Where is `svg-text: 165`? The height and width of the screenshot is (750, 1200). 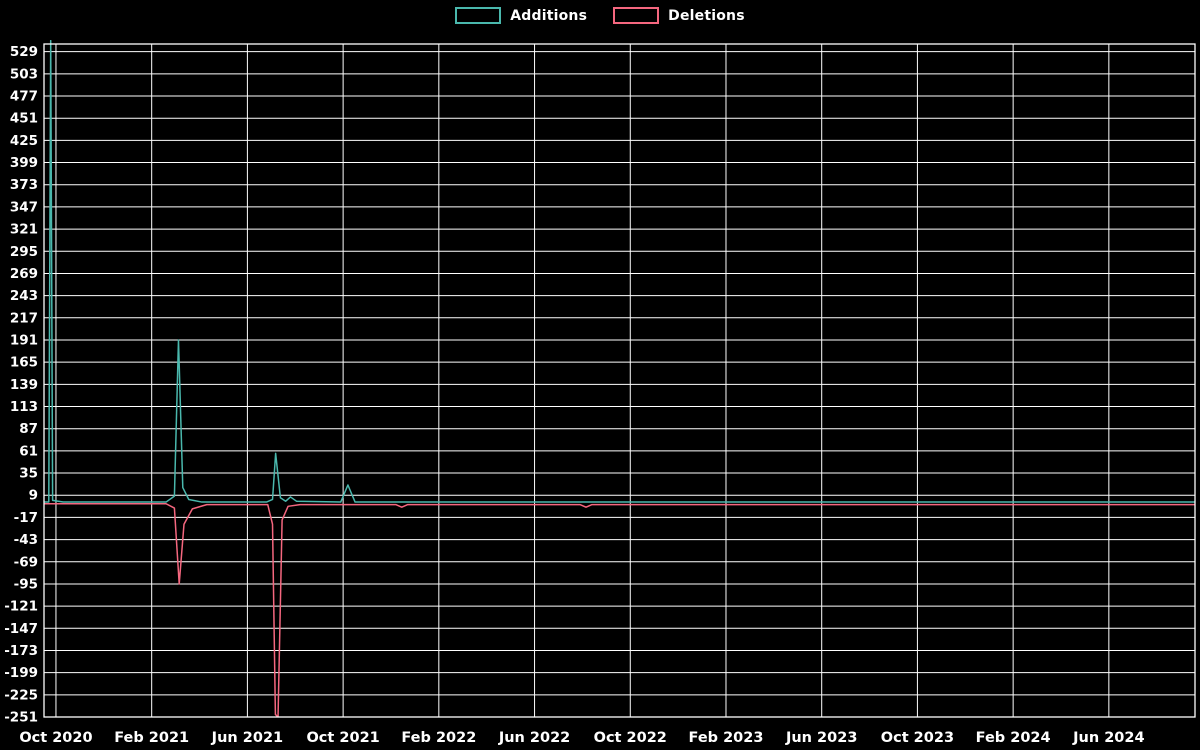 svg-text: 165 is located at coordinates (24, 363).